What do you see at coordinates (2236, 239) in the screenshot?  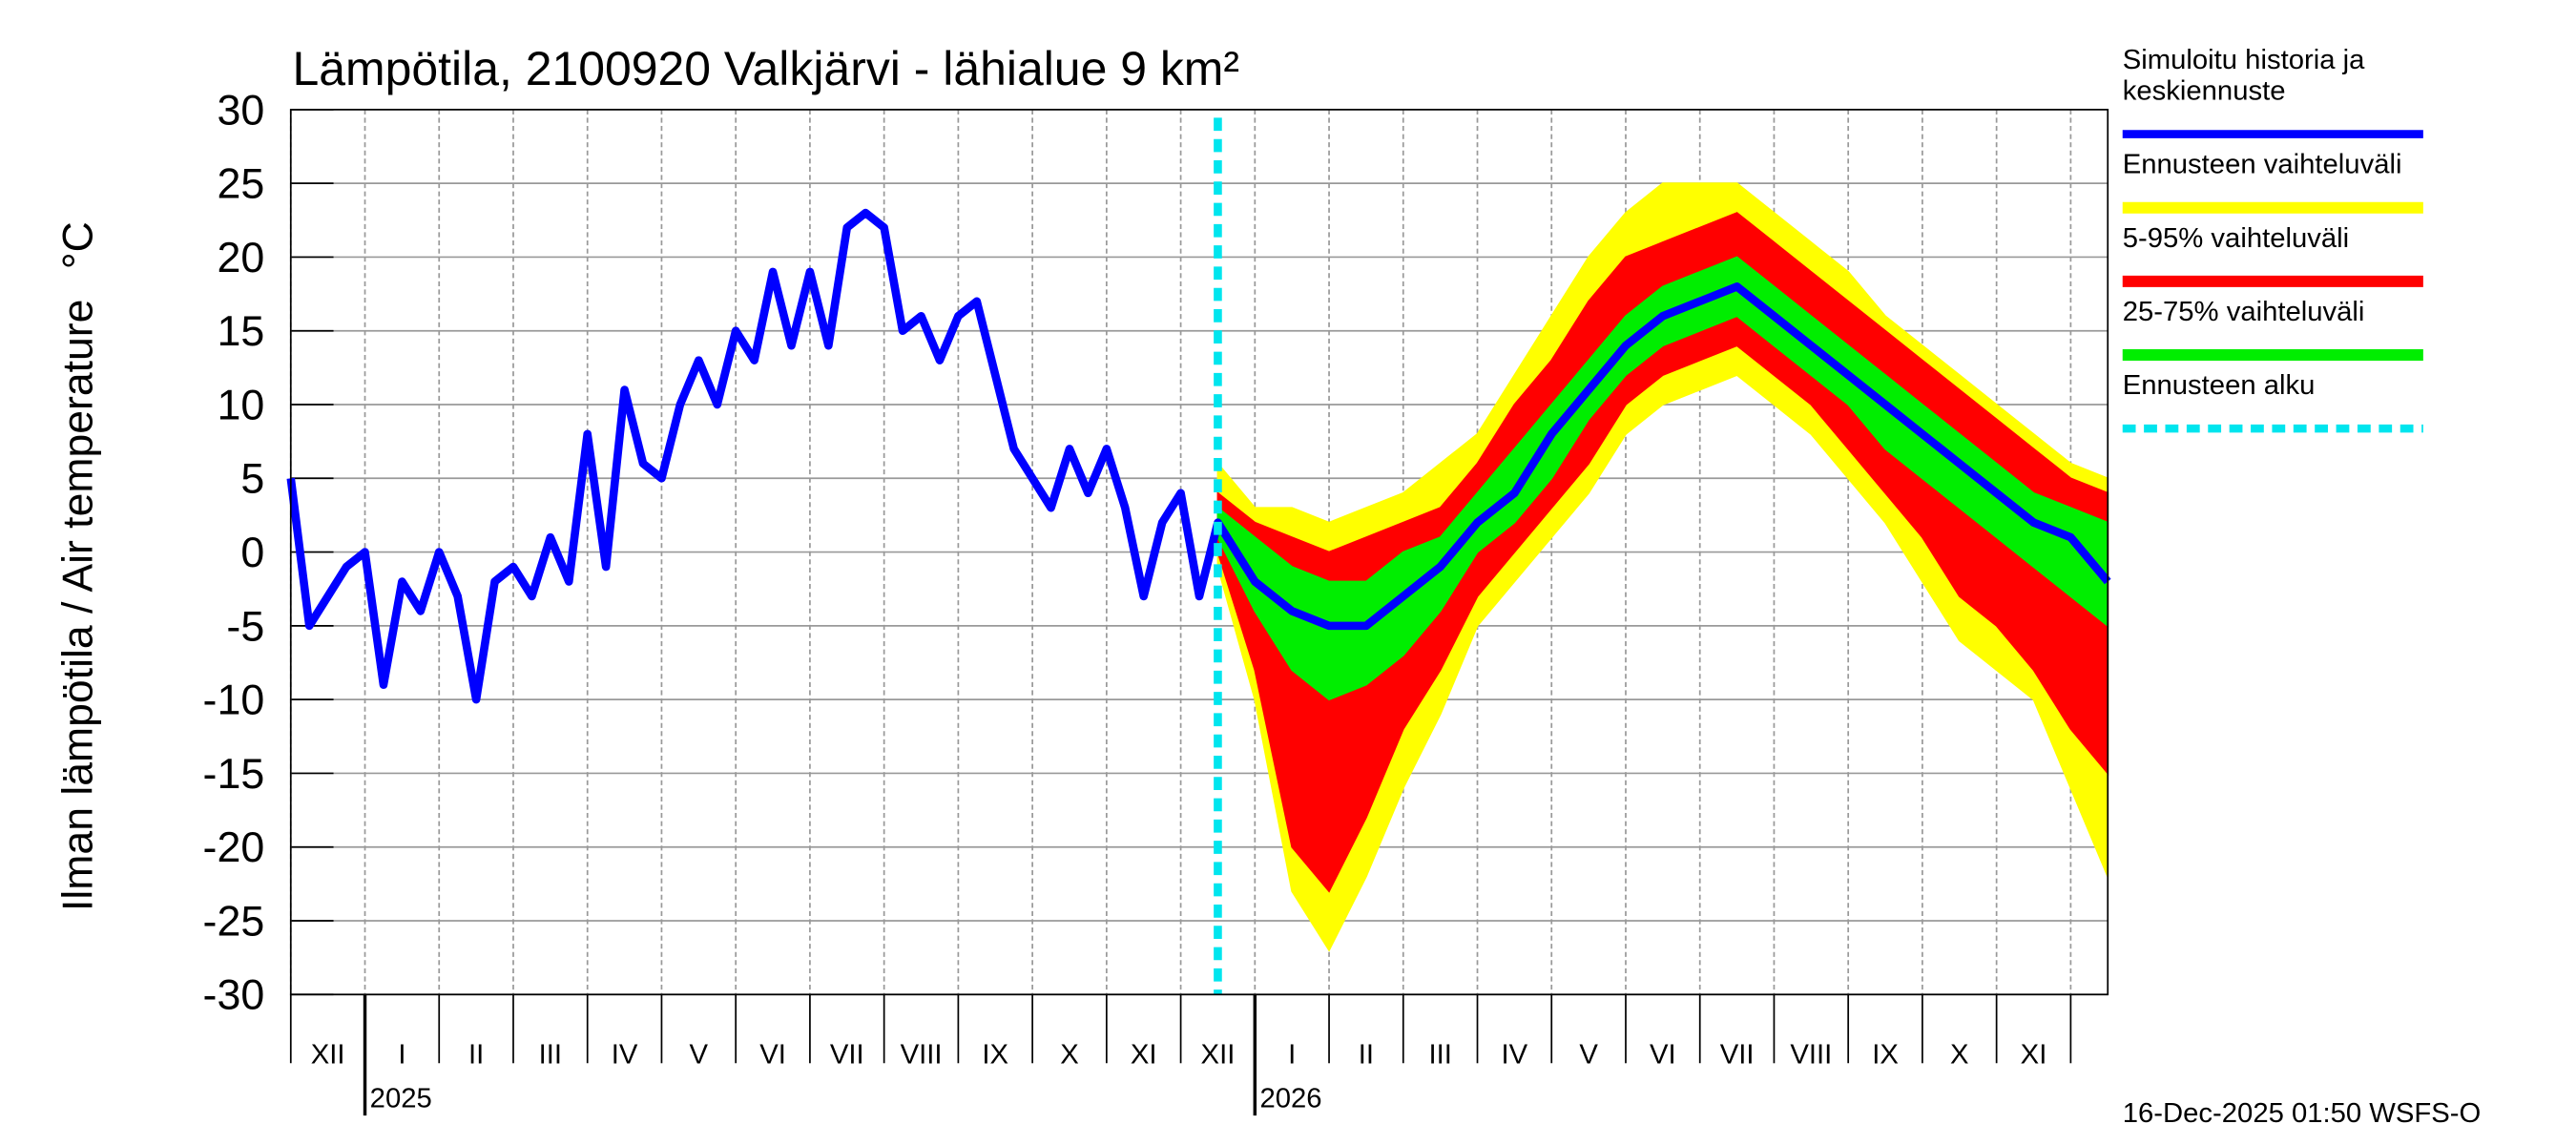 I see `legend-label: 5-95% vaihteluväli` at bounding box center [2236, 239].